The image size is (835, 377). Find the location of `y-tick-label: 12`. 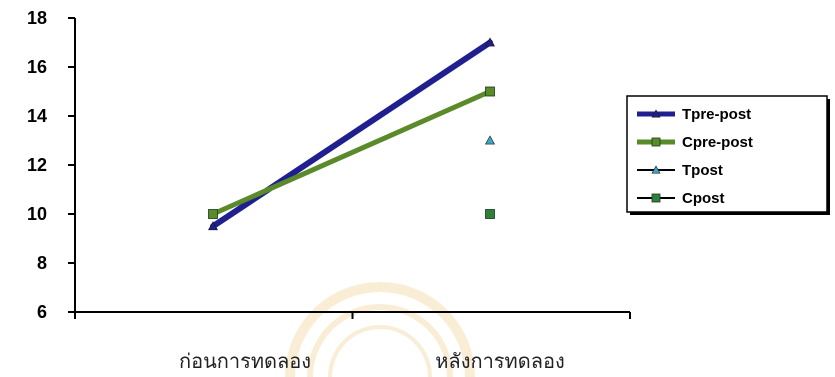

y-tick-label: 12 is located at coordinates (37, 165).